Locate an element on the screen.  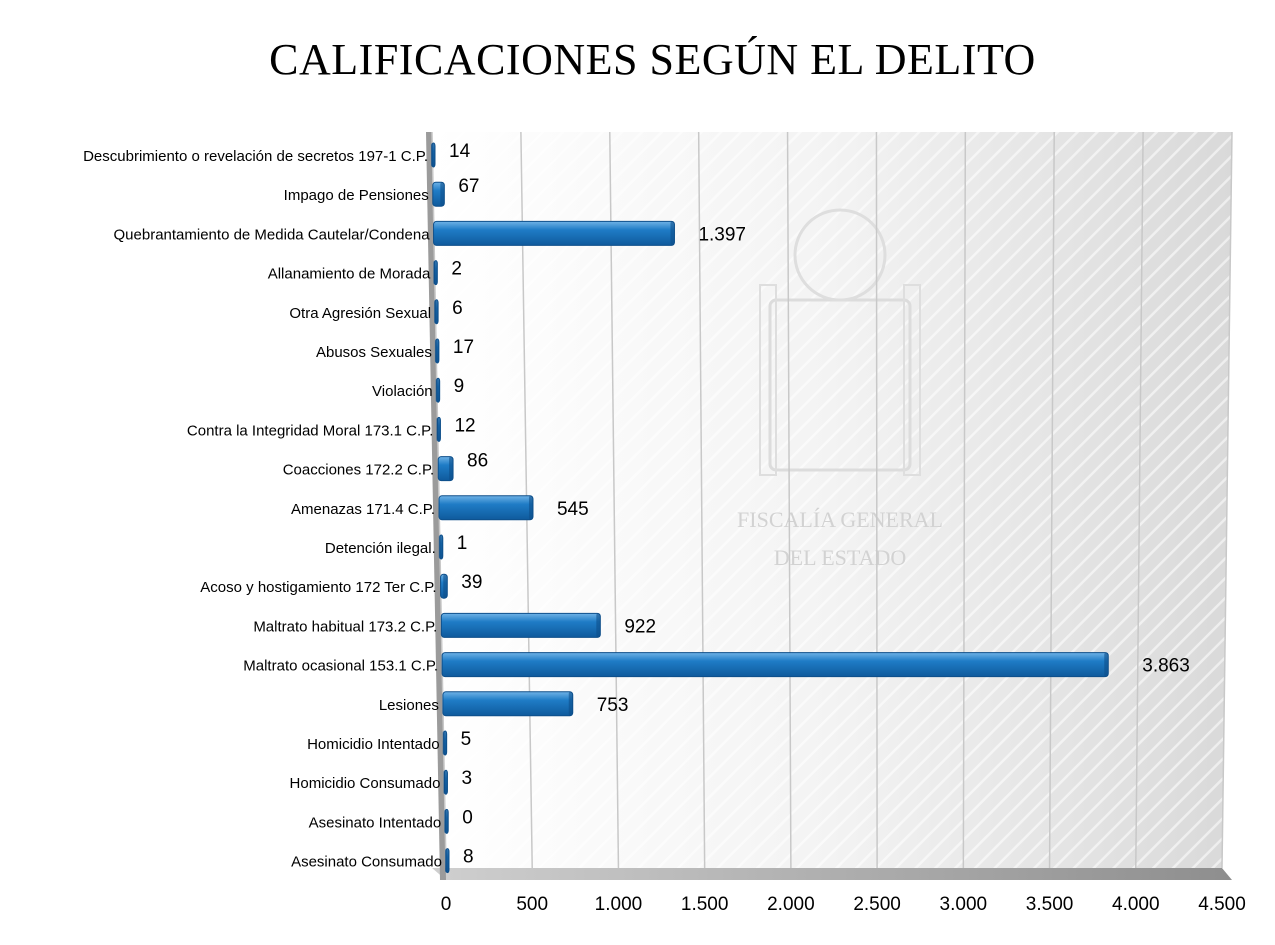
value-label-3: 2 is located at coordinates (456, 269).